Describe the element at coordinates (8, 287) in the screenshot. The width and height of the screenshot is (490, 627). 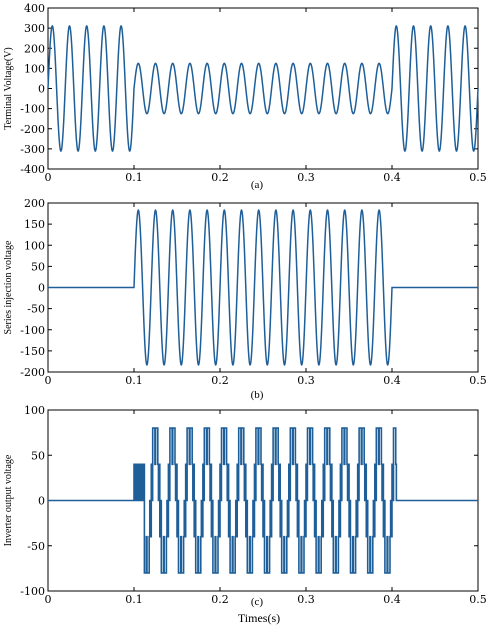
I see `y-axis-label: Series injection voltage` at that location.